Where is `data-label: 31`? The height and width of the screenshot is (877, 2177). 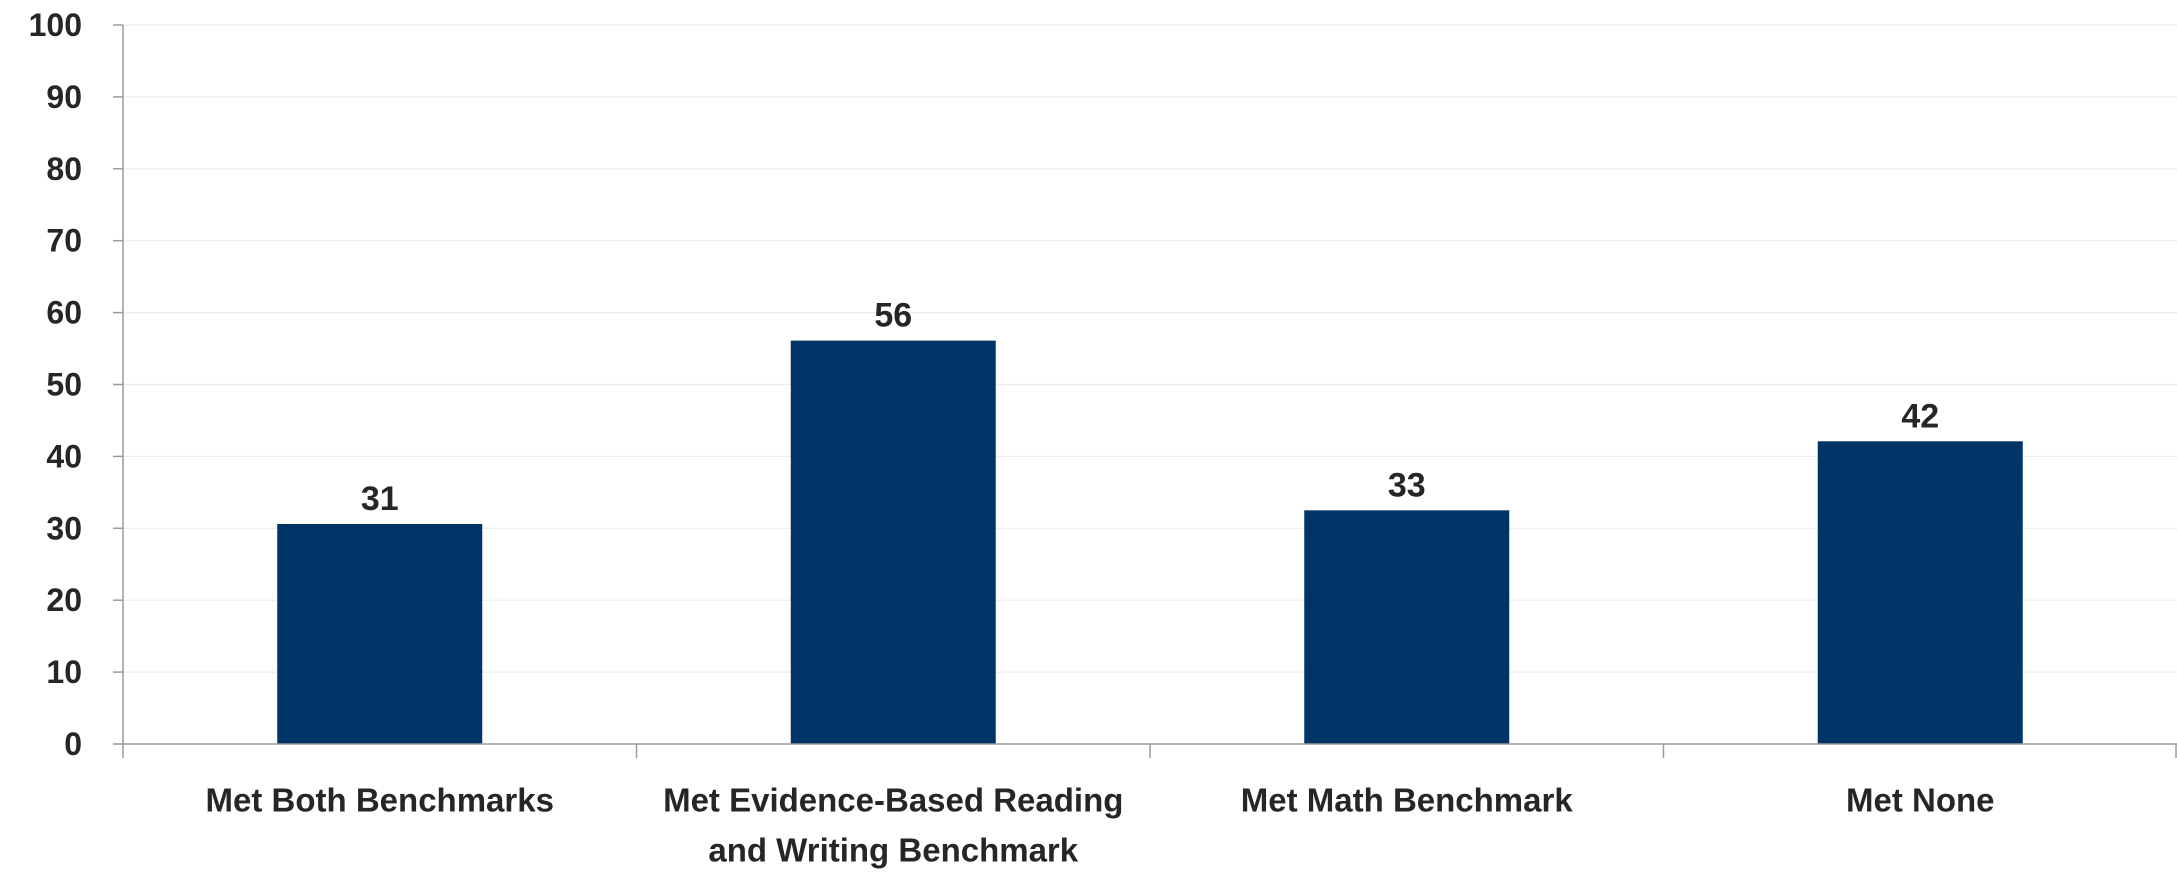
data-label: 31 is located at coordinates (380, 499).